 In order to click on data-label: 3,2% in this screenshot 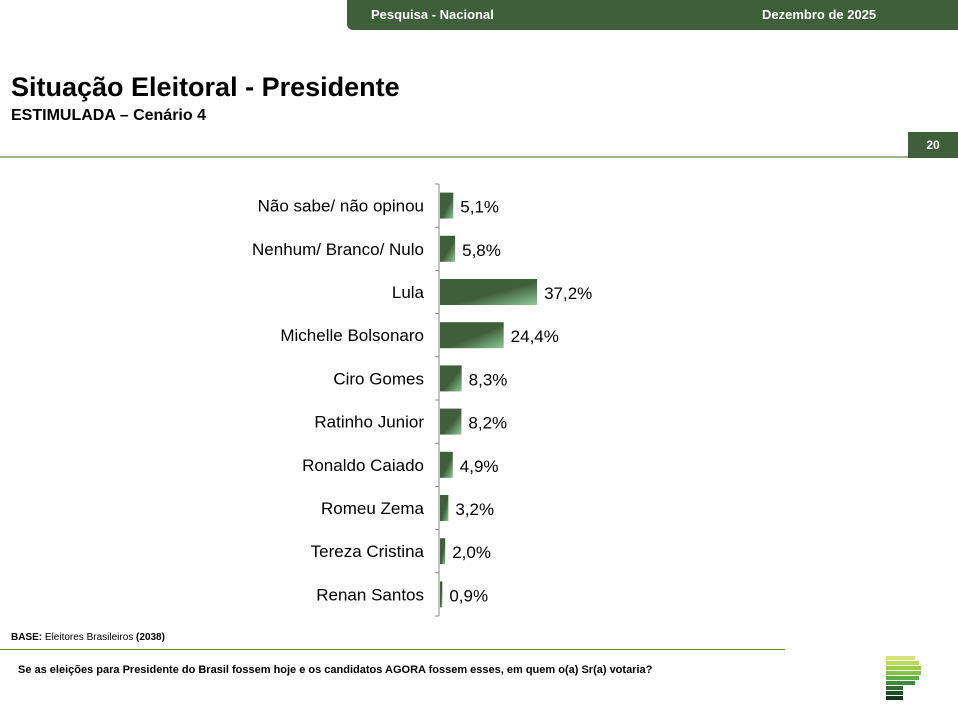, I will do `click(474, 509)`.